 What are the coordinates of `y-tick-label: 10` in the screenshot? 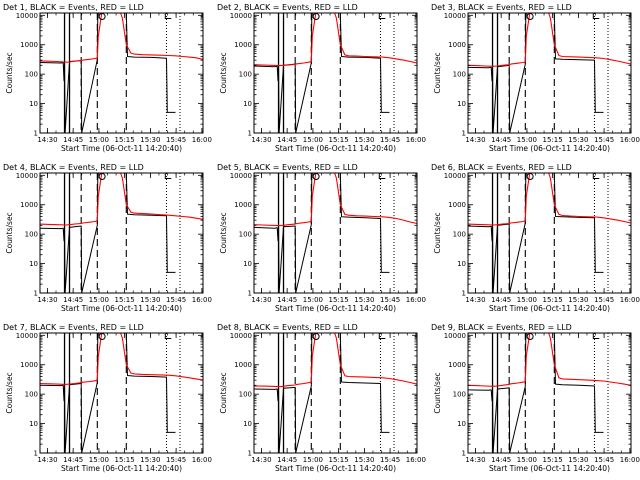 It's located at (461, 424).